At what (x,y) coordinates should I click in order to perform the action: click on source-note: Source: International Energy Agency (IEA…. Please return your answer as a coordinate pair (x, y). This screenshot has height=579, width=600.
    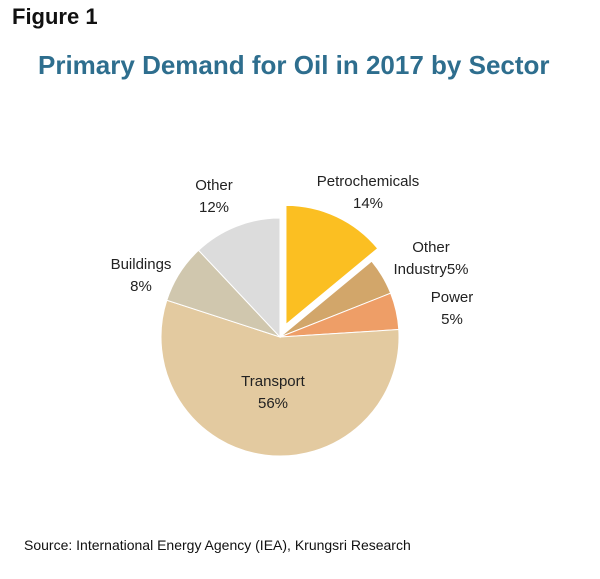
    Looking at the image, I should click on (217, 545).